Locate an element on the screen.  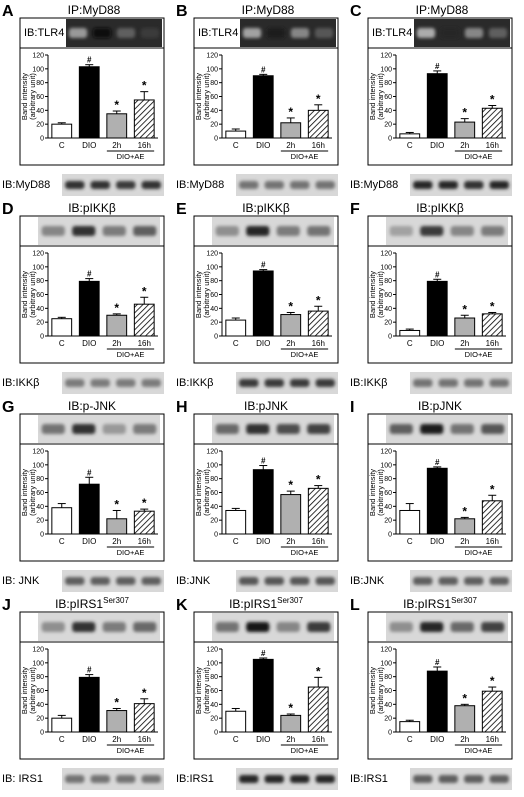
panel-letter: G is located at coordinates (8, 407).